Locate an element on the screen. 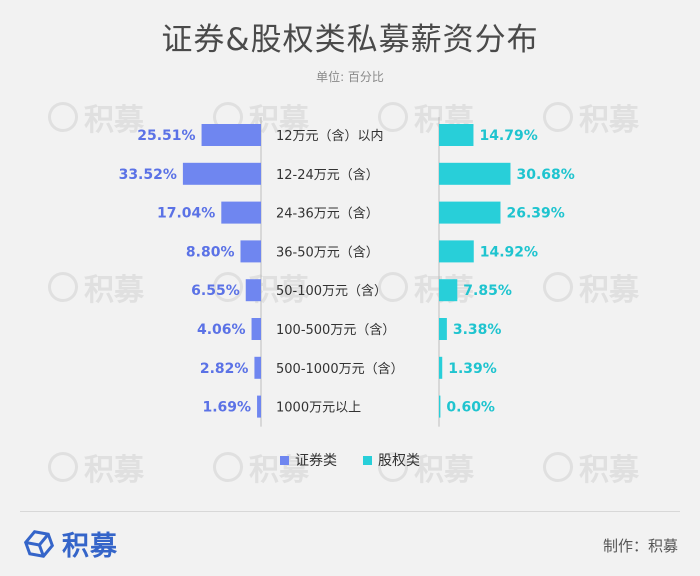  data-label-equity: 14.92% is located at coordinates (509, 252).